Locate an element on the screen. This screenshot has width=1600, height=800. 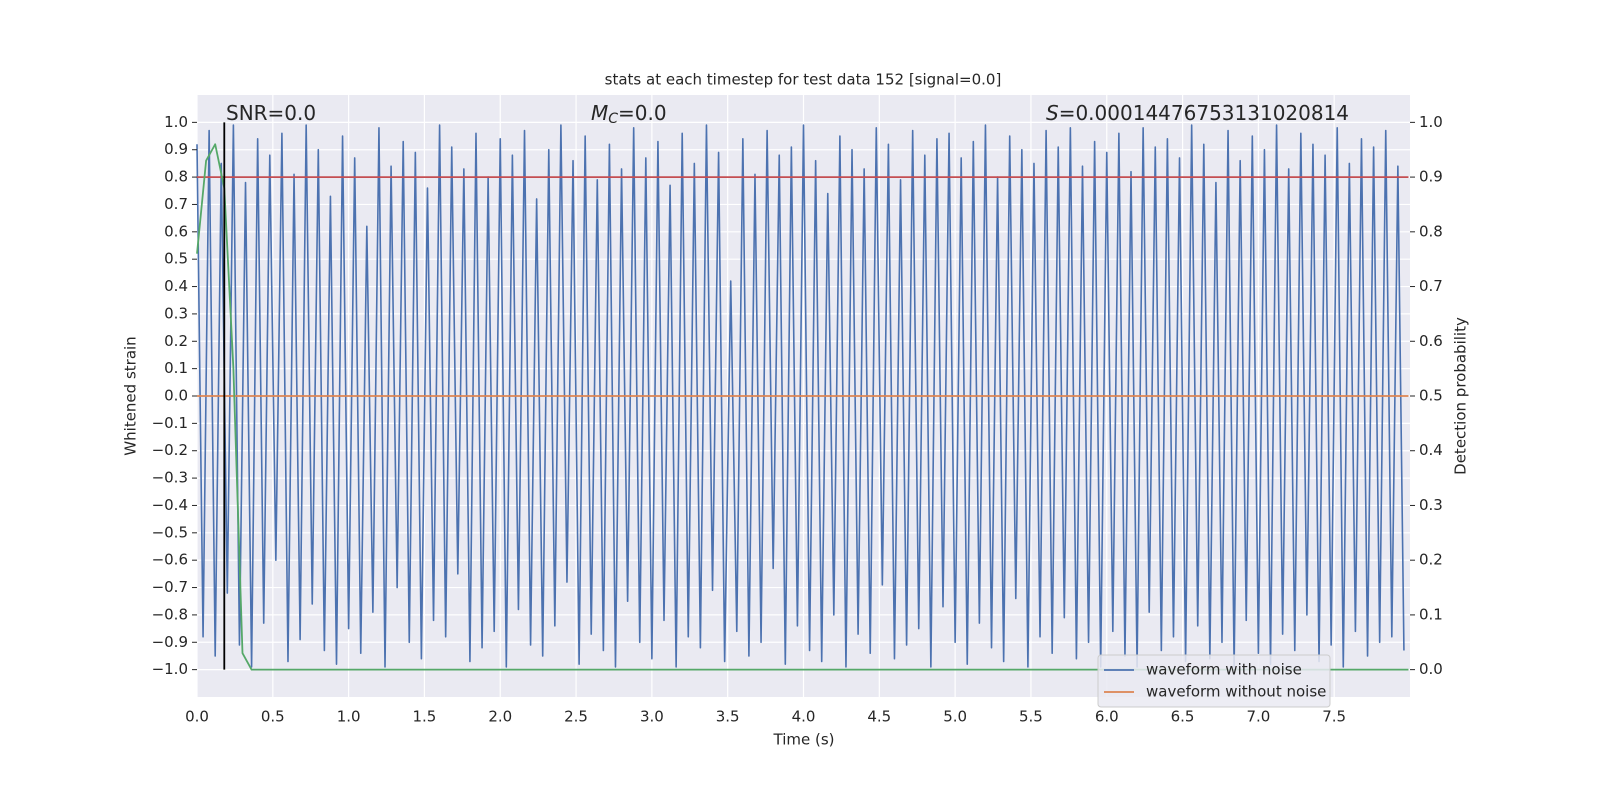
x-tick-label: 7.5 is located at coordinates (1334, 717).